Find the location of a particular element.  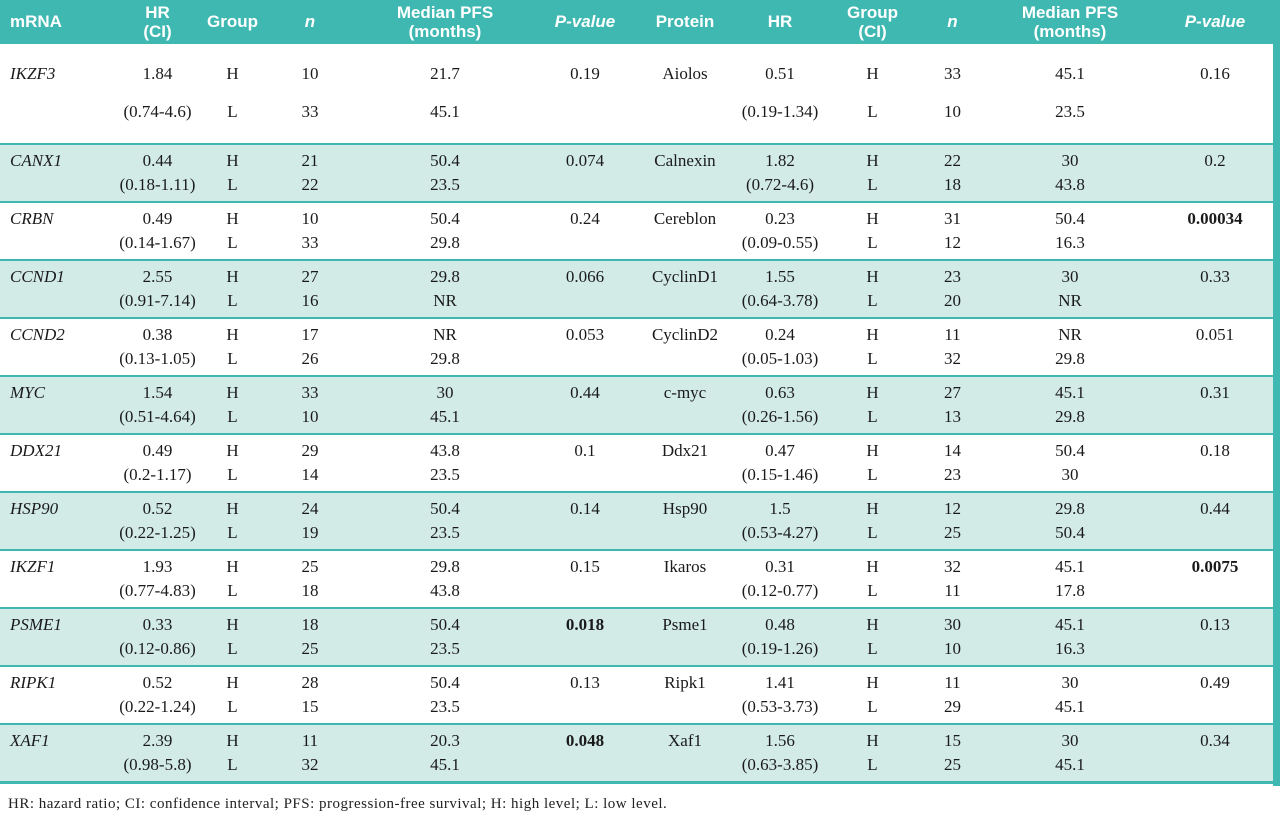

ci-value: (0.22-1.25) is located at coordinates (157, 532).